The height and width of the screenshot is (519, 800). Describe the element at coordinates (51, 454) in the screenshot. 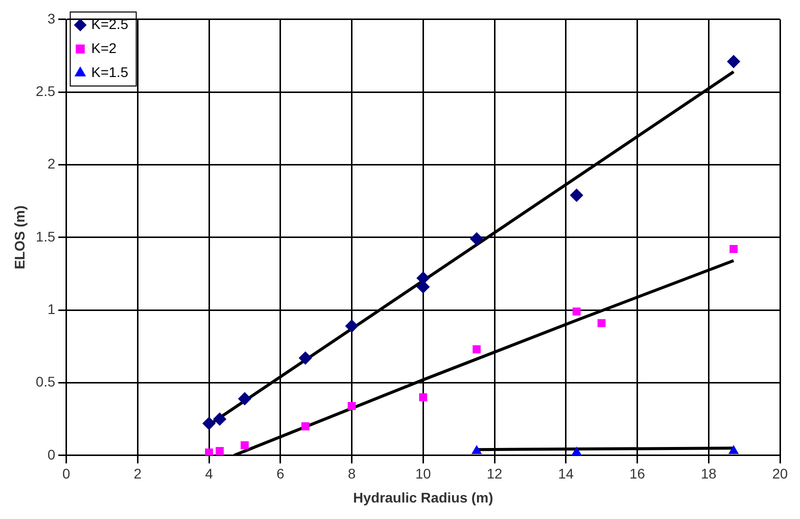

I see `y-tick-label: 0` at that location.